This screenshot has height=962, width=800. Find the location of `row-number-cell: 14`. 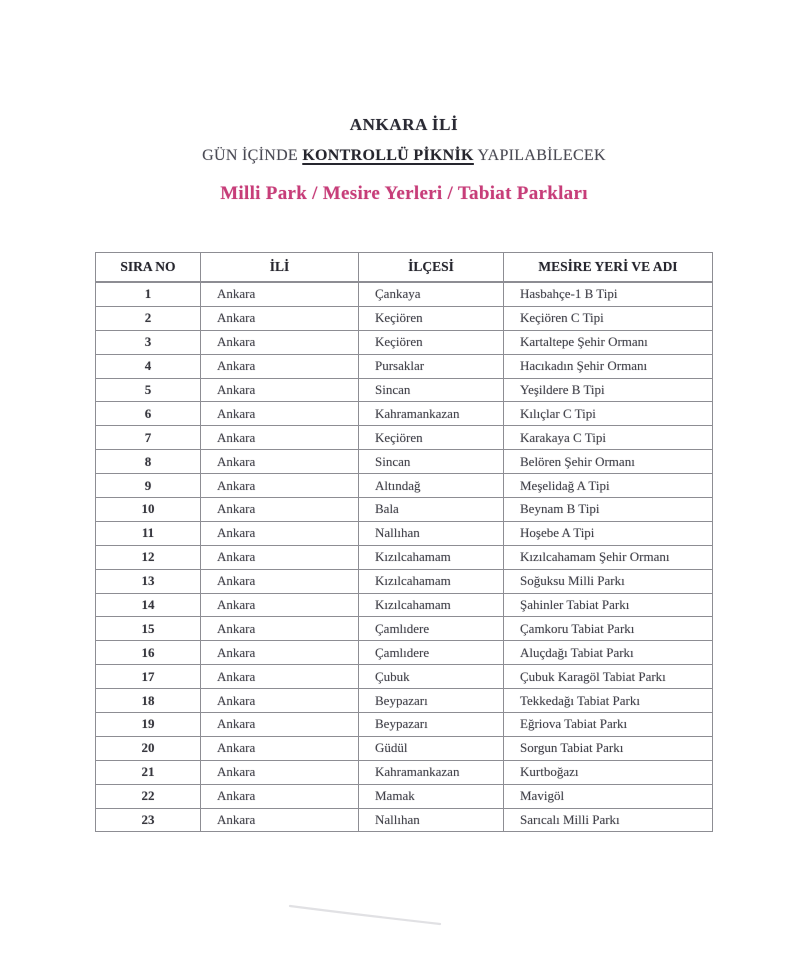

row-number-cell: 14 is located at coordinates (148, 605).